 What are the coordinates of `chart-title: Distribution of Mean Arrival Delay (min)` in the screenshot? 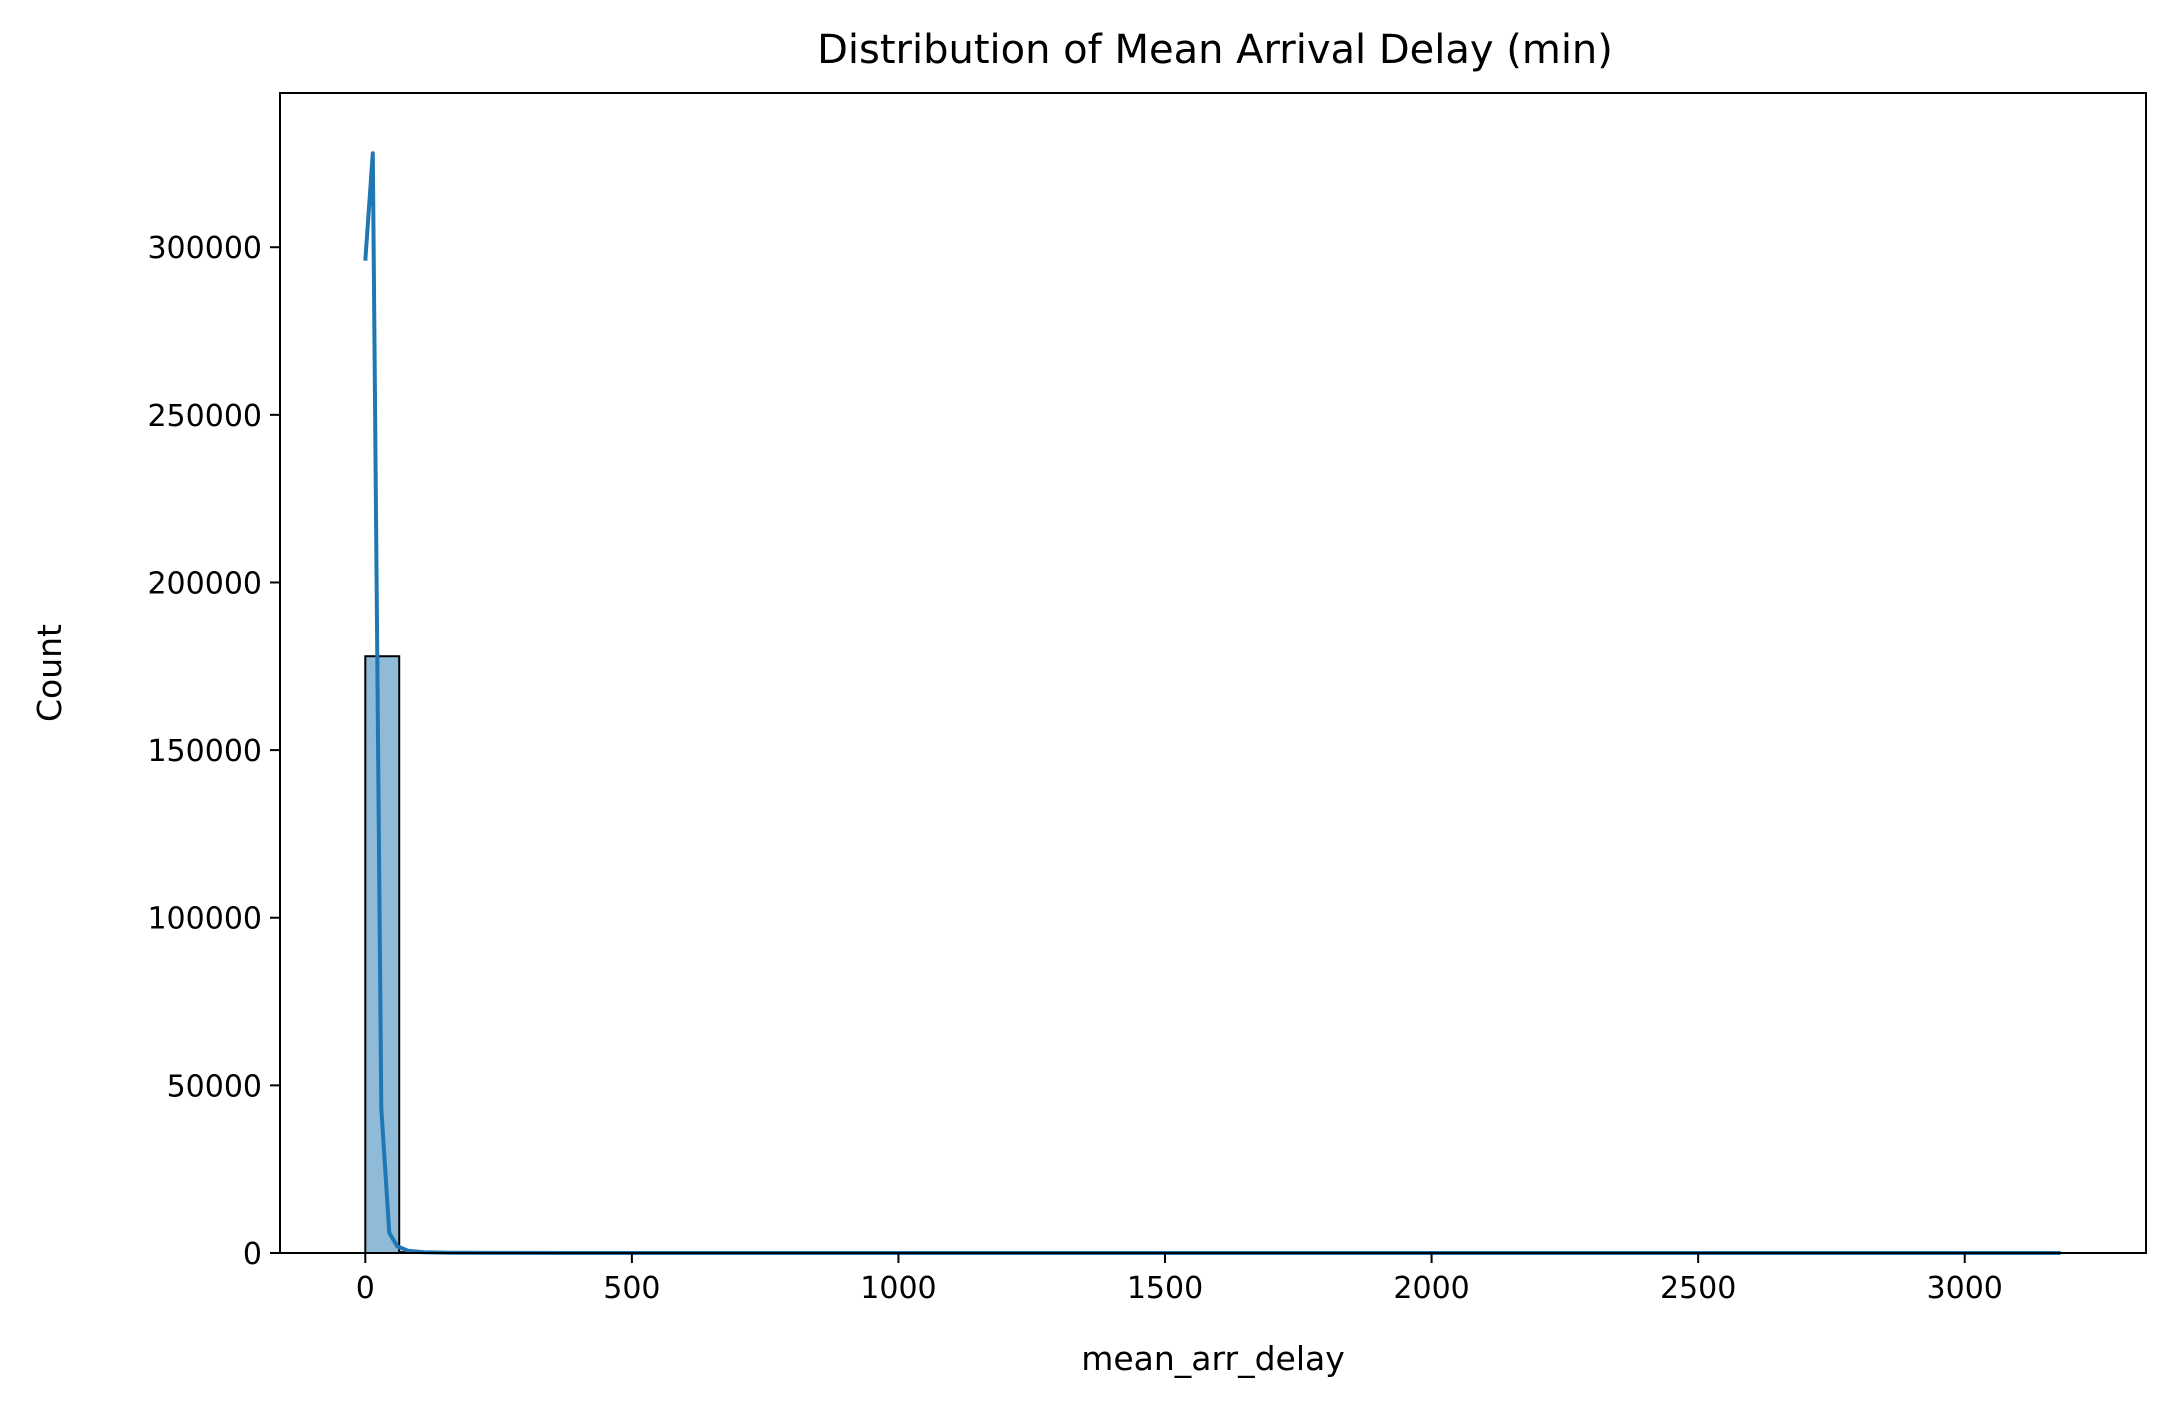 It's located at (1215, 50).